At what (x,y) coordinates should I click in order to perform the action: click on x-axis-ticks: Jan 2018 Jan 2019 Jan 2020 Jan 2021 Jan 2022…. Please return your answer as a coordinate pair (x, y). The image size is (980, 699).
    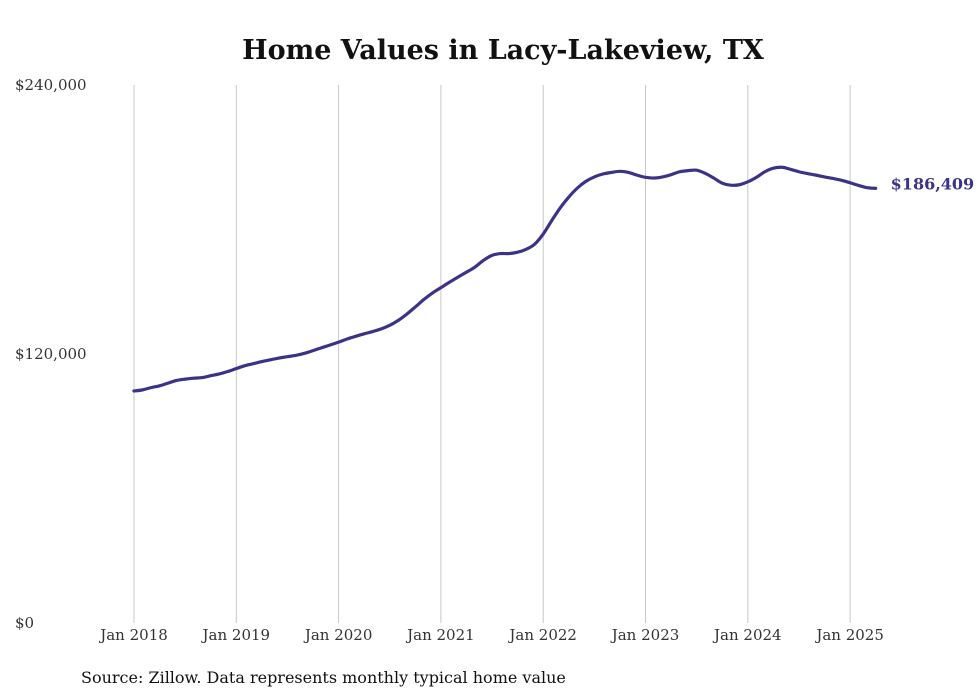
    Looking at the image, I should click on (491, 635).